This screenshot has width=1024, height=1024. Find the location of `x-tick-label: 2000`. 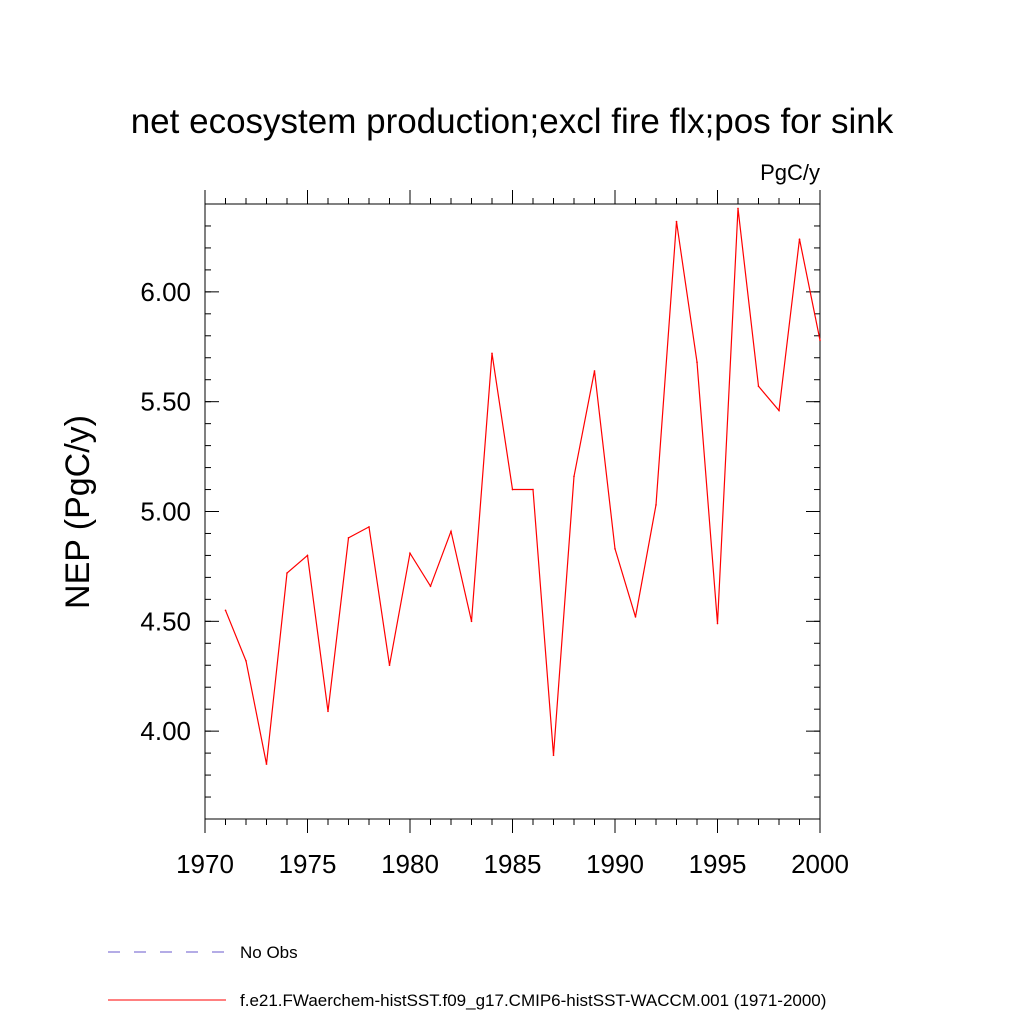

x-tick-label: 2000 is located at coordinates (820, 864).